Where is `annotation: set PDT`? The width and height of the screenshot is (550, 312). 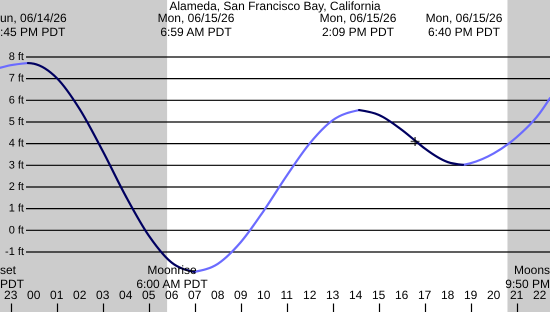
annotation: set PDT is located at coordinates (12, 277).